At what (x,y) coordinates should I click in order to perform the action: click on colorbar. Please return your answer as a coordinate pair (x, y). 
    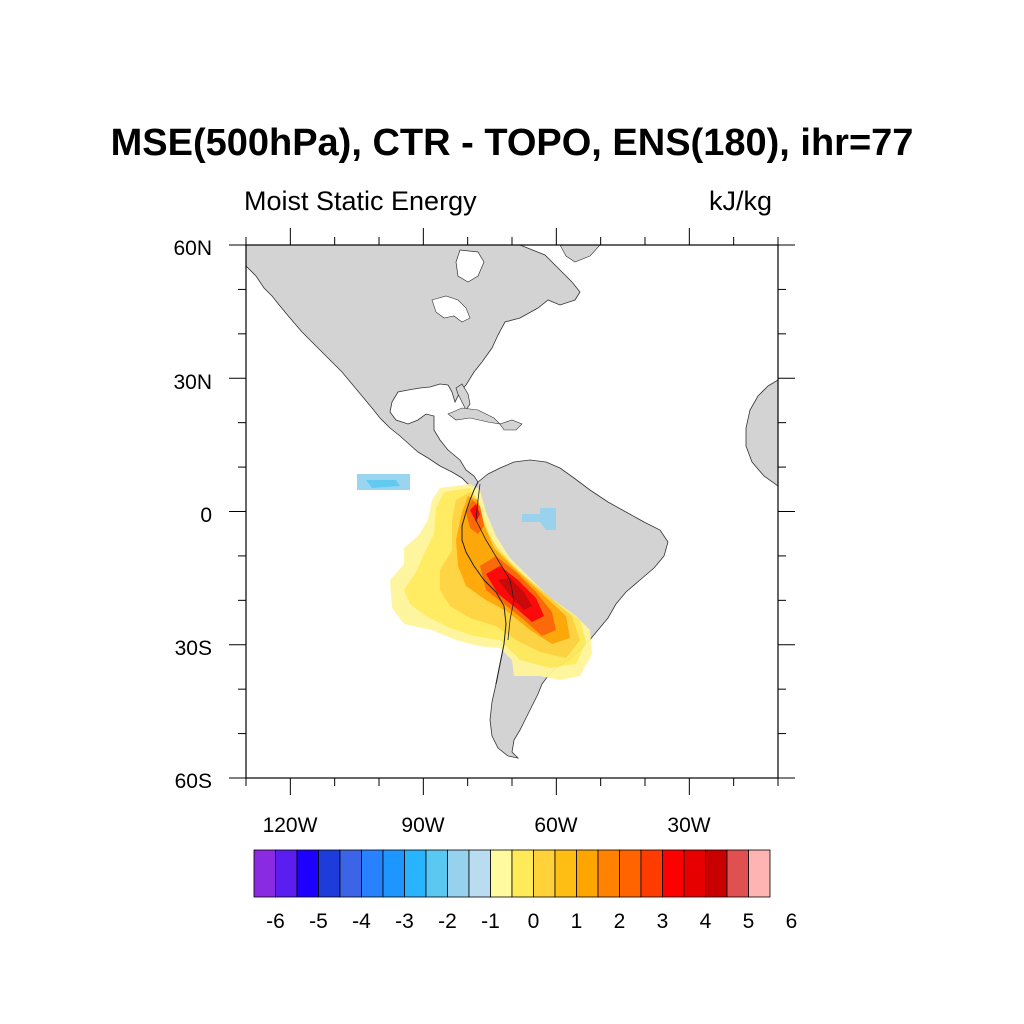
    Looking at the image, I should click on (512, 873).